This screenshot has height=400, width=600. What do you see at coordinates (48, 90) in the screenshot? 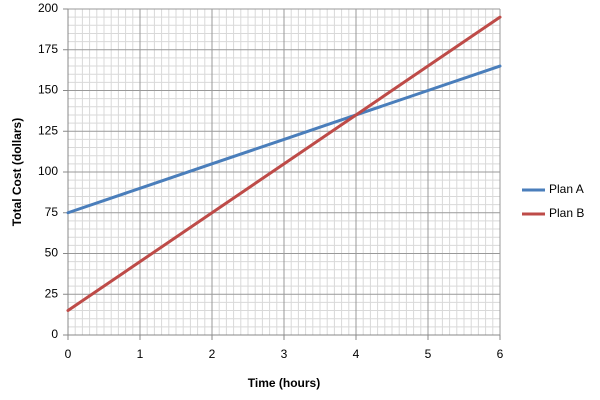
I see `y-tick-label: 150` at bounding box center [48, 90].